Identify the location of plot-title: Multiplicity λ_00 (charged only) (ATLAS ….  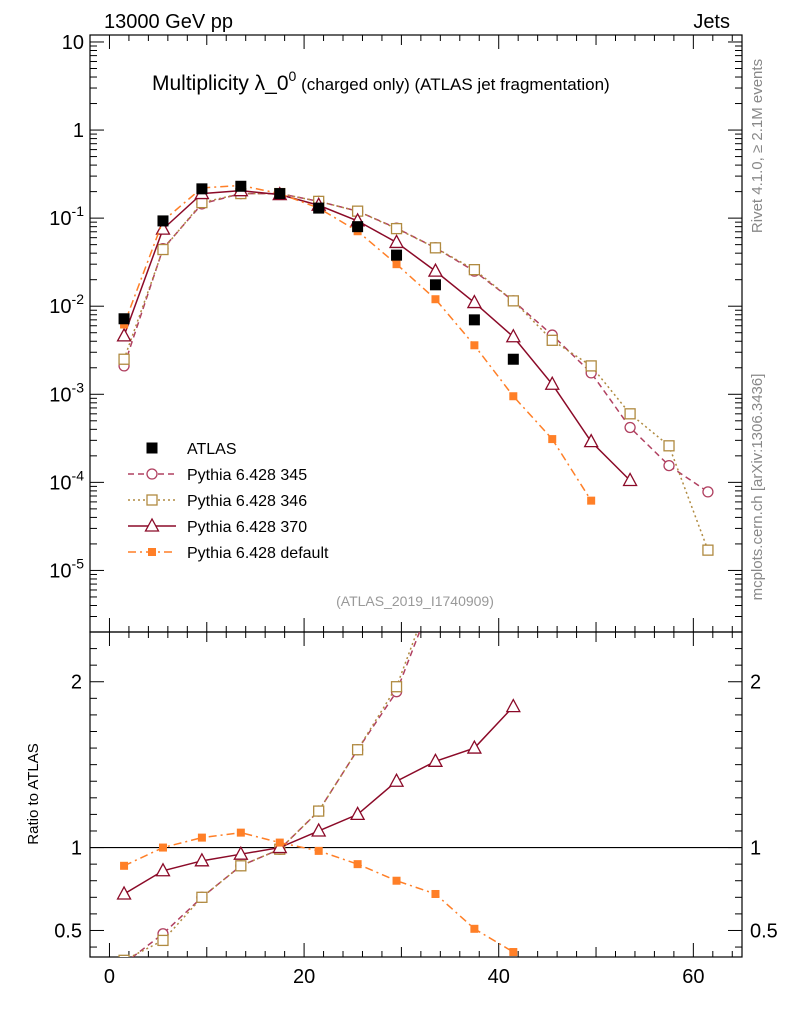
(381, 81).